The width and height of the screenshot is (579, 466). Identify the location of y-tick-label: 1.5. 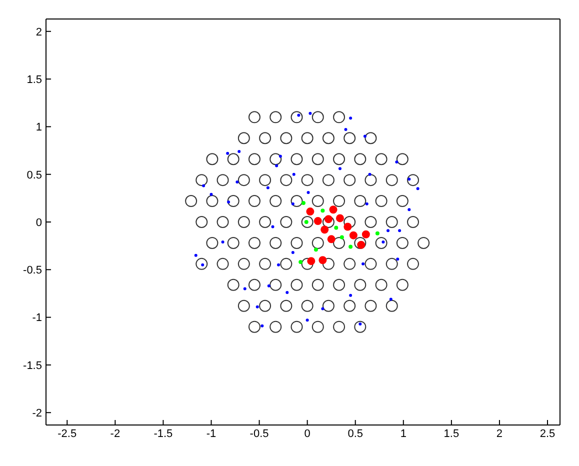
(34, 80).